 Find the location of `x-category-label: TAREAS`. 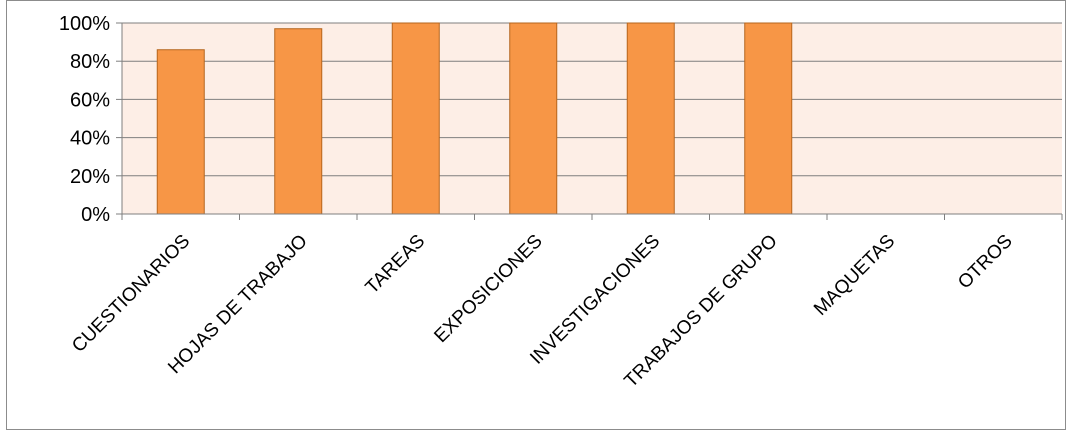

x-category-label: TAREAS is located at coordinates (396, 265).